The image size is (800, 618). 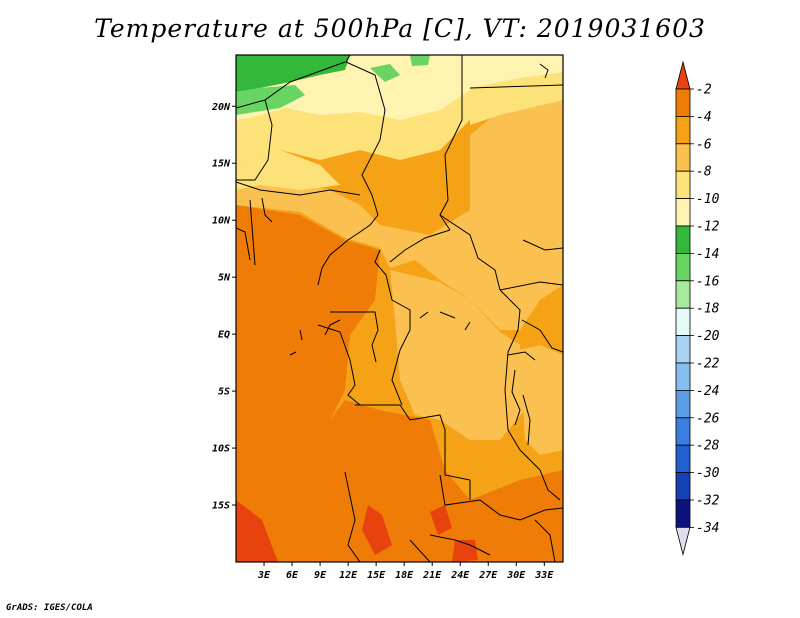 I want to click on band-minus8-east, so click(x=541, y=400).